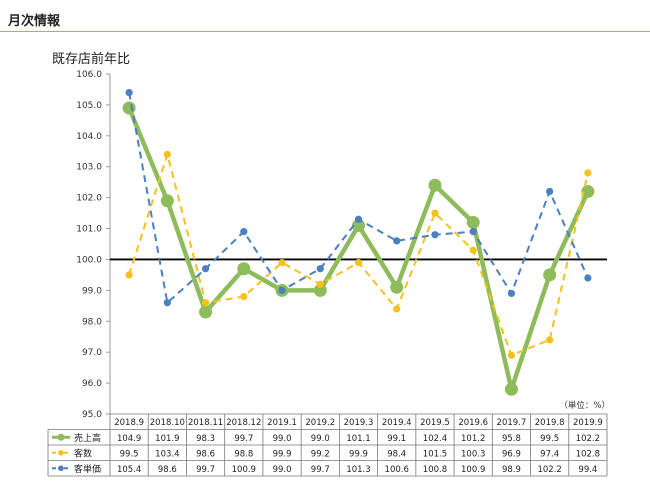 The image size is (650, 487). Describe the element at coordinates (320, 423) in the screenshot. I see `x-tick-label: 2019.2` at that location.